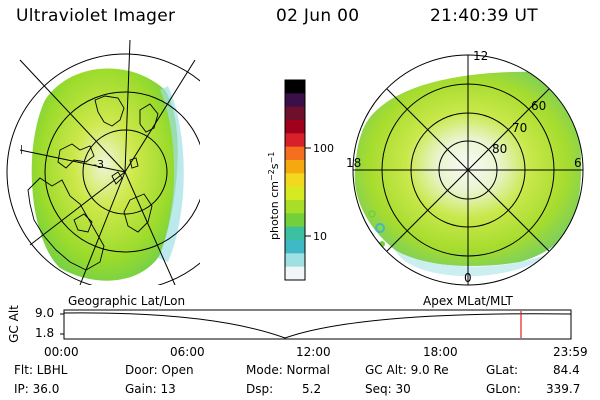  I want to click on timeline-panel, so click(316, 324).